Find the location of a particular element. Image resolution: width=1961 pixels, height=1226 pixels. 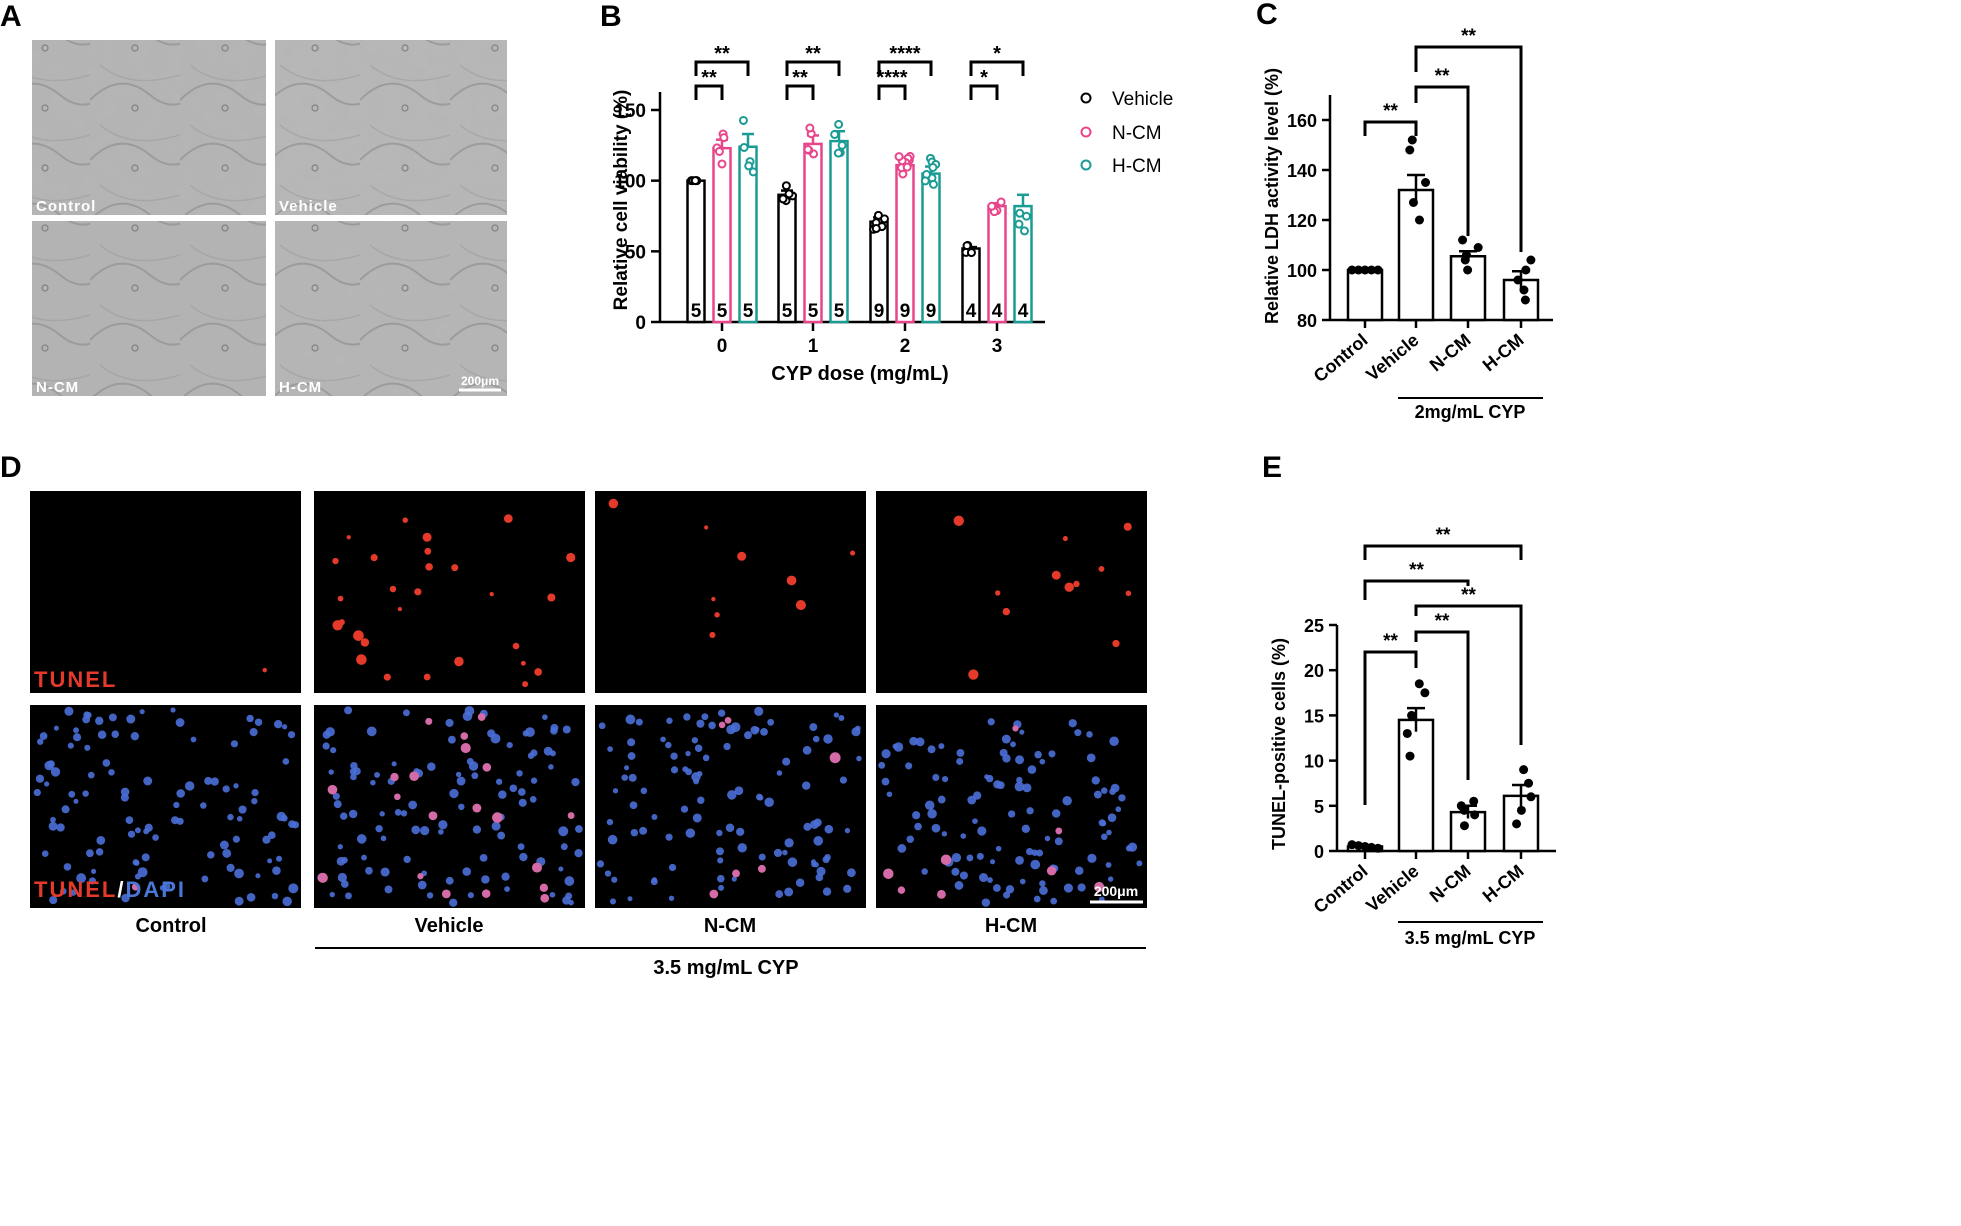

micrograph-control: Control is located at coordinates (149, 127).